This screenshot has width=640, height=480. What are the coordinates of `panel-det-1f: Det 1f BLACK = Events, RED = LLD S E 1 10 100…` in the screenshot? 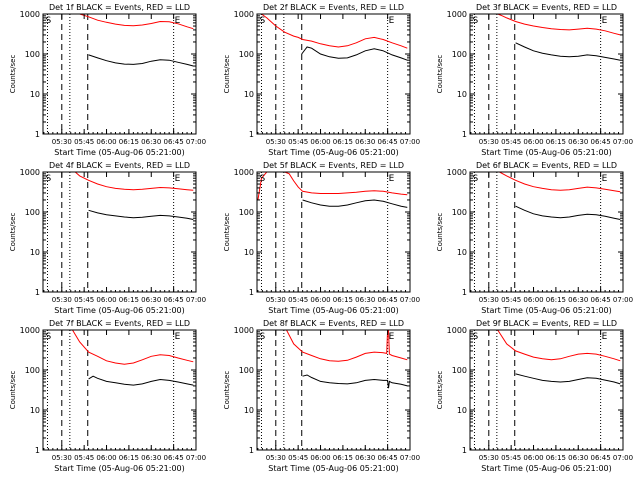 It's located at (107, 80).